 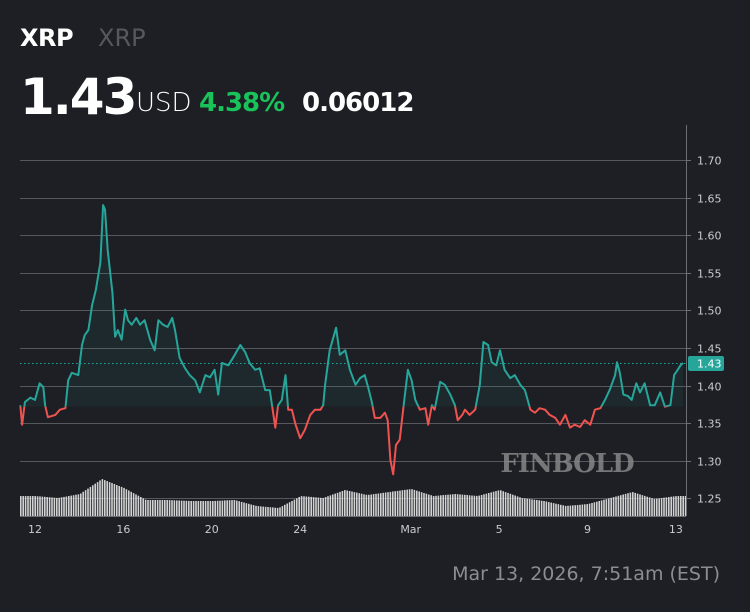 What do you see at coordinates (567, 464) in the screenshot?
I see `finbold-watermark: FINBOLD` at bounding box center [567, 464].